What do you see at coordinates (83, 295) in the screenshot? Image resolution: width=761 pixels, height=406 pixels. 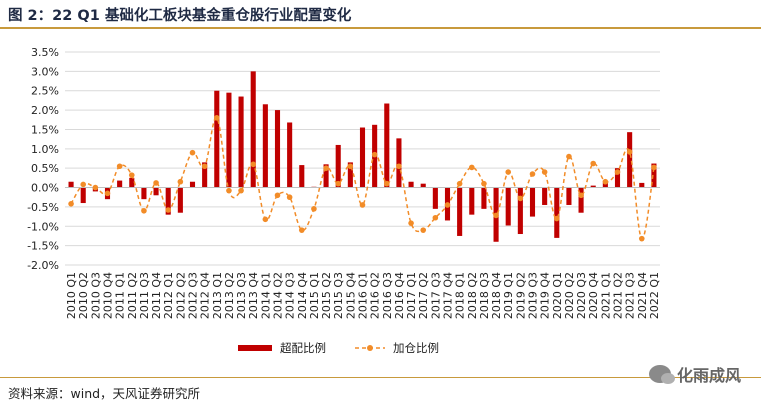 I see `x-tick-label: 2010 Q2` at bounding box center [83, 295].